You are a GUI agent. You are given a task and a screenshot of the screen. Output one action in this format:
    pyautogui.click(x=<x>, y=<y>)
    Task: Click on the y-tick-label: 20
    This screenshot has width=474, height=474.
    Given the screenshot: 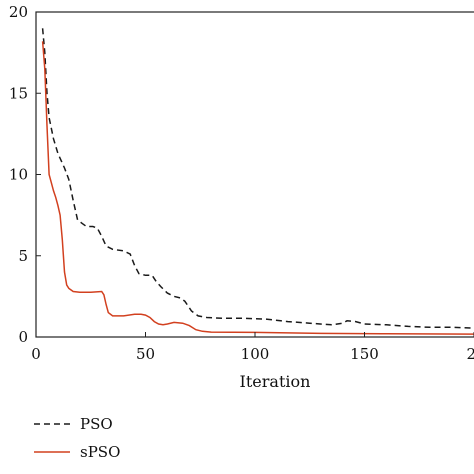 What is the action you would take?
    pyautogui.click(x=18, y=12)
    